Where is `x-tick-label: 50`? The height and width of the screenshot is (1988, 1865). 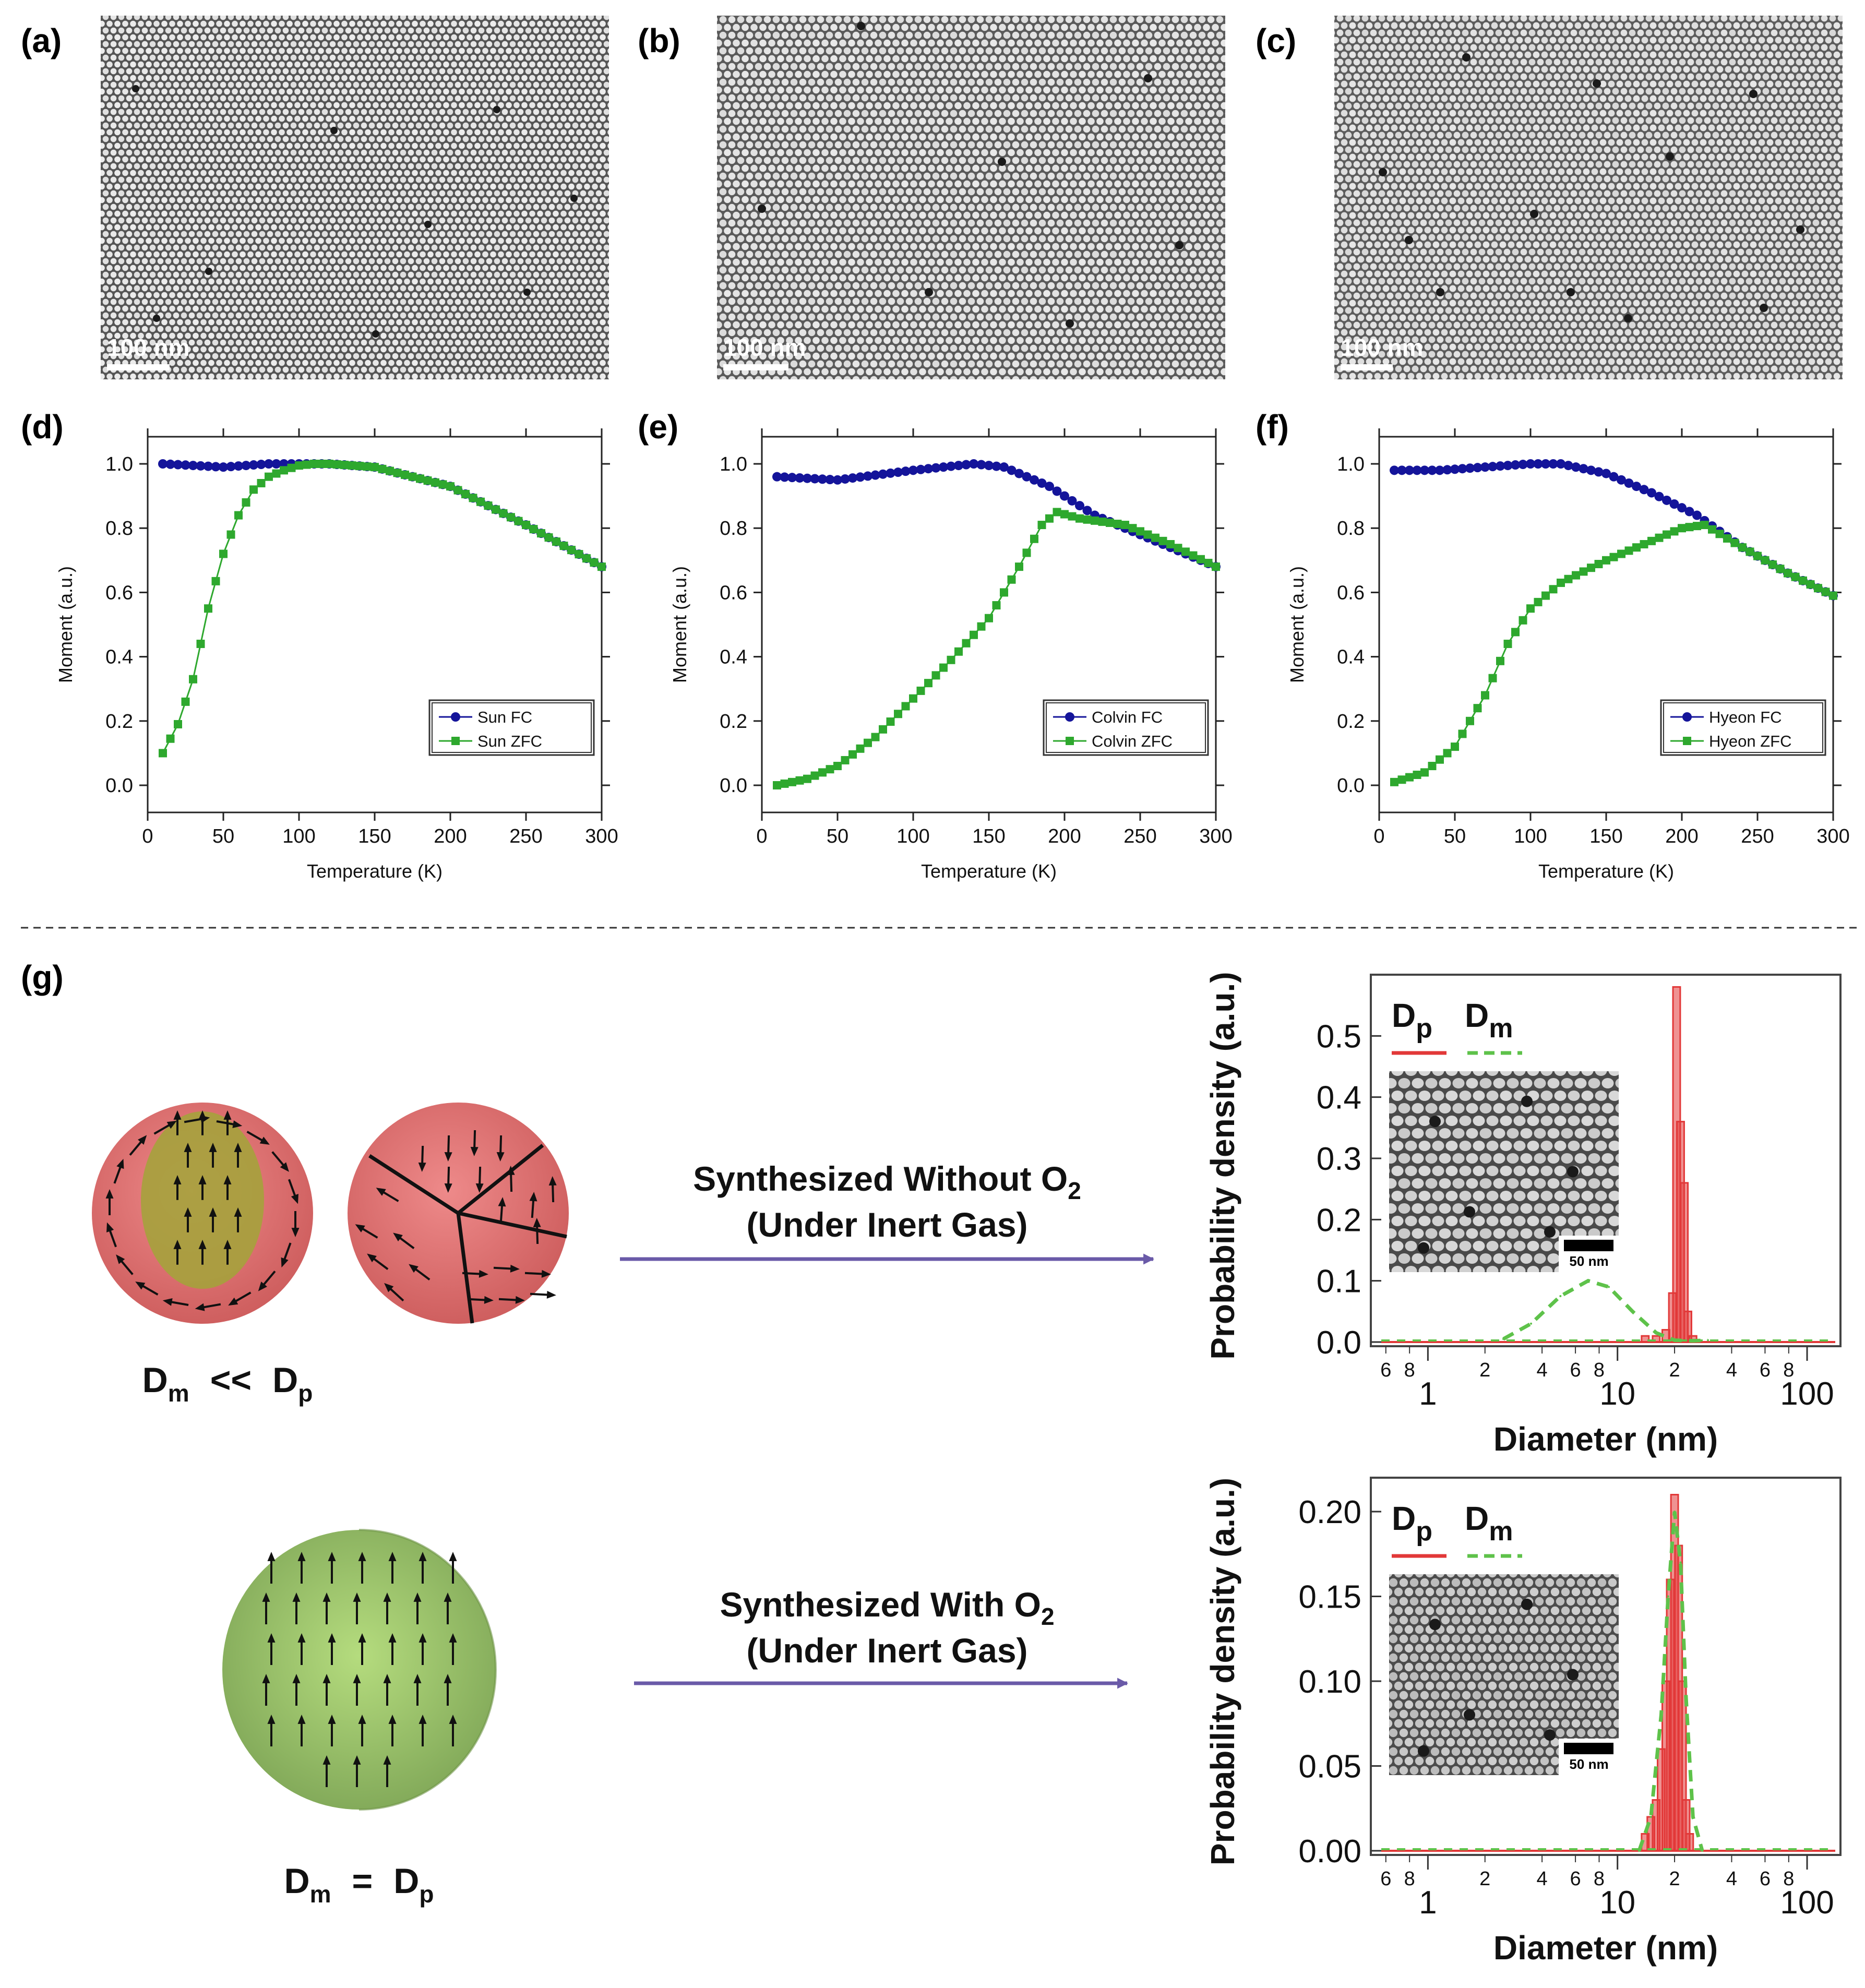 x-tick-label: 50 is located at coordinates (223, 836).